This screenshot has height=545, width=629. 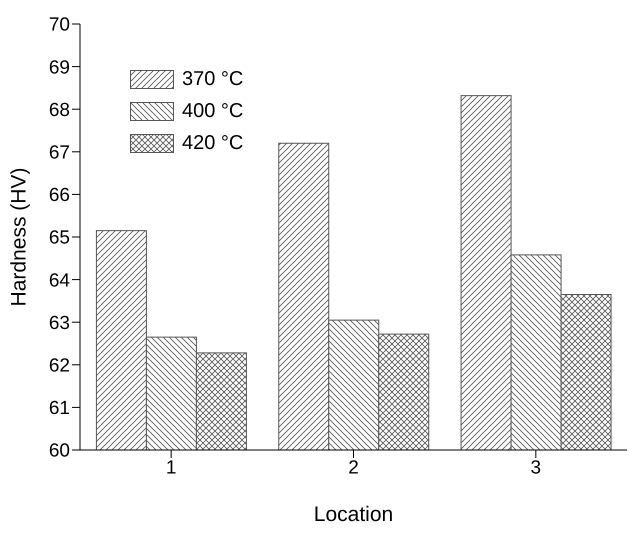 I want to click on y-tick-label: 68, so click(x=59, y=110).